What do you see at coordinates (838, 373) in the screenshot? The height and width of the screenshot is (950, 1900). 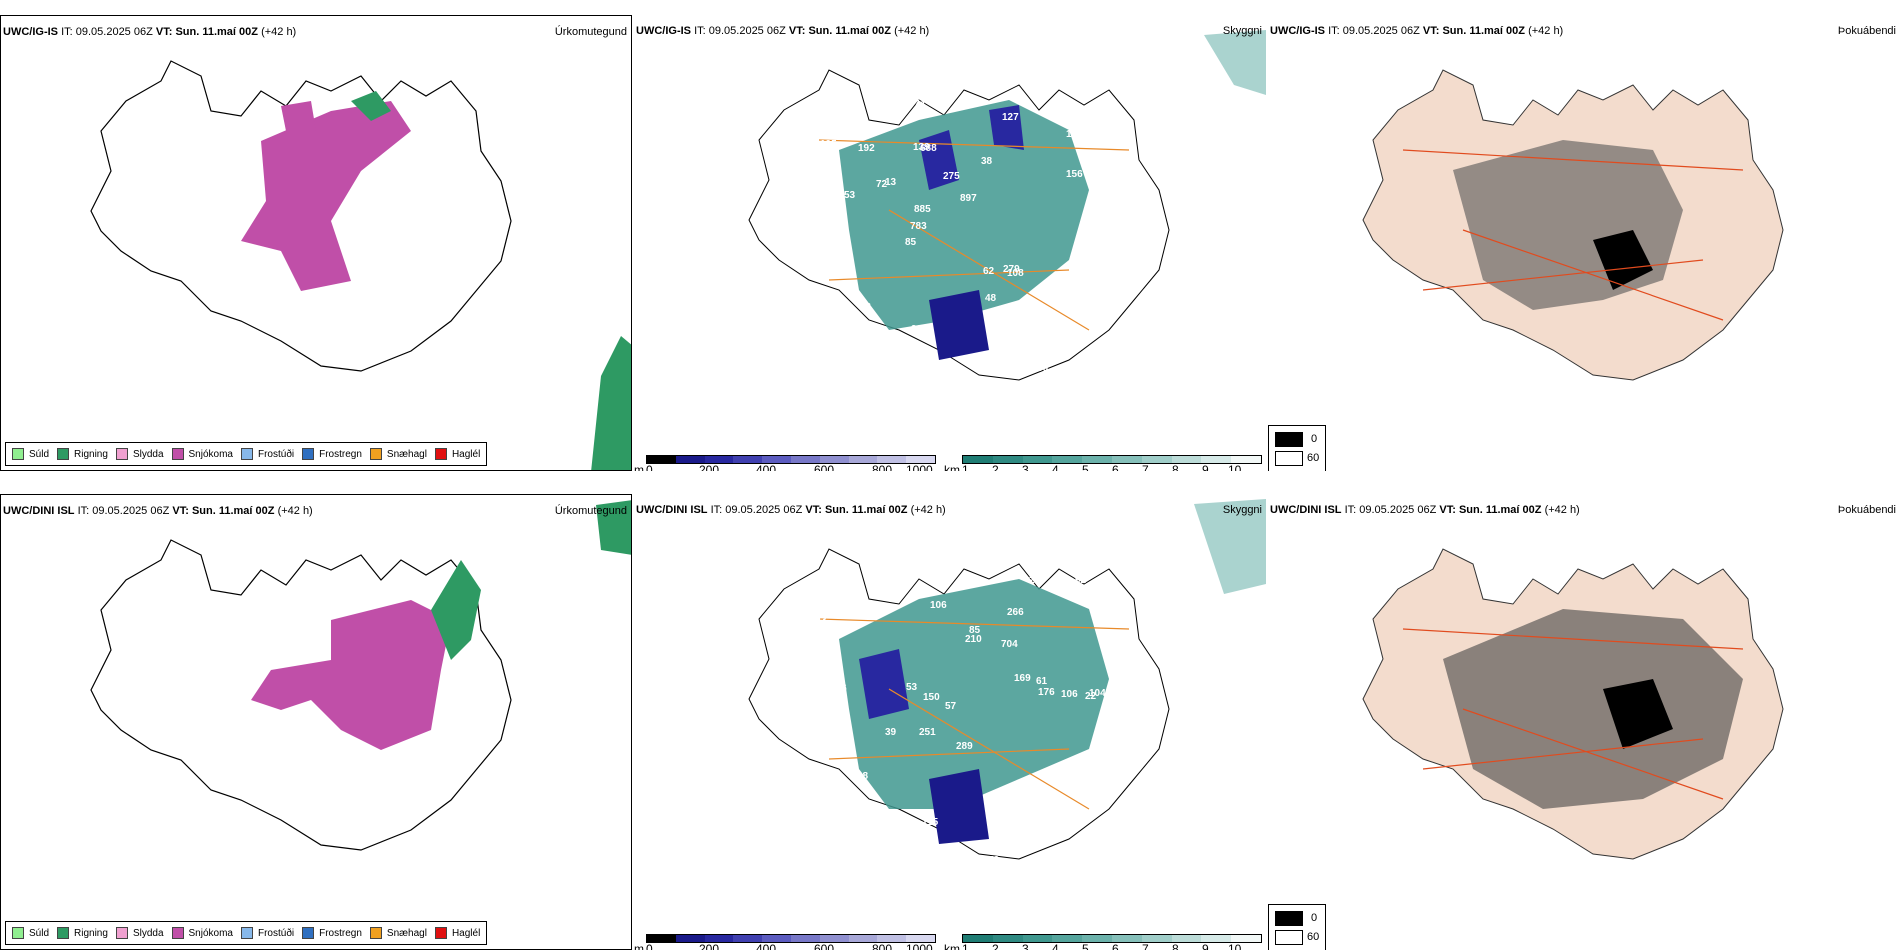 I see `cloud-base-value: 216` at bounding box center [838, 373].